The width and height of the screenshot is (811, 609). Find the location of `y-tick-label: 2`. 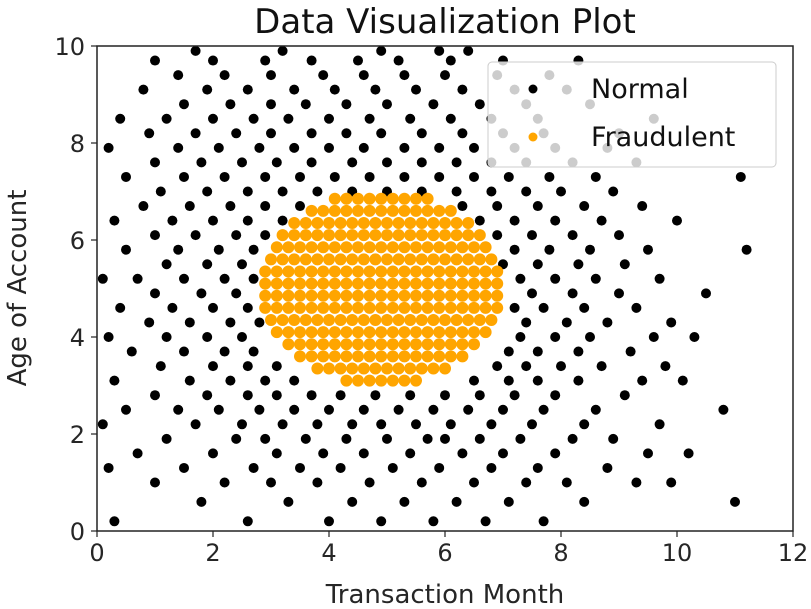

y-tick-label: 2 is located at coordinates (77, 435).